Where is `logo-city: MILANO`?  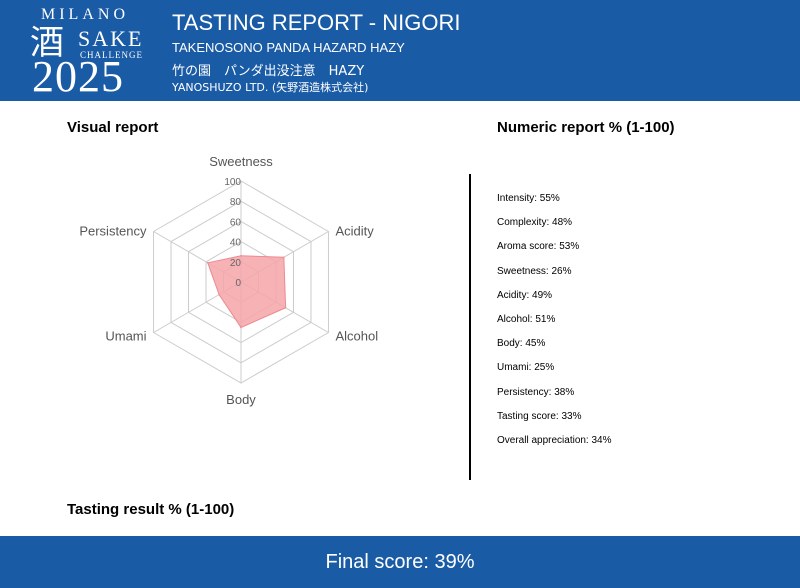
logo-city: MILANO is located at coordinates (85, 14).